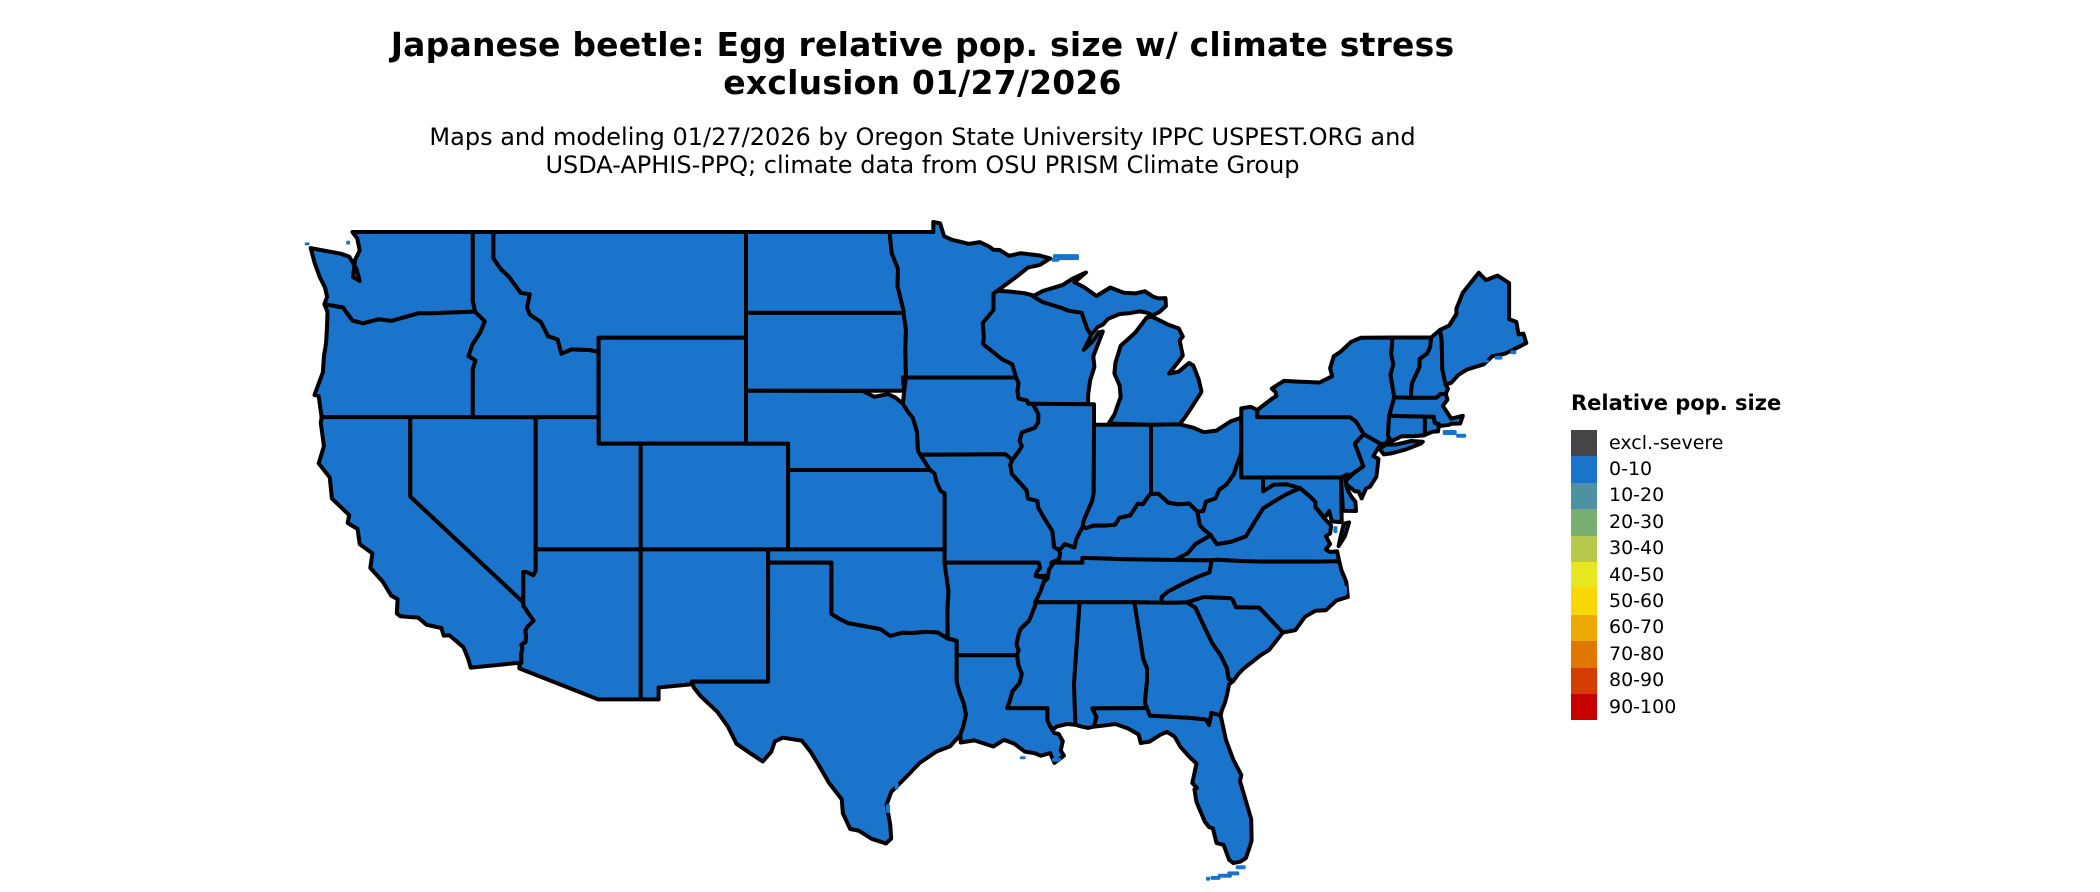 The width and height of the screenshot is (2100, 892). What do you see at coordinates (1042, 347) in the screenshot?
I see `state-WI` at bounding box center [1042, 347].